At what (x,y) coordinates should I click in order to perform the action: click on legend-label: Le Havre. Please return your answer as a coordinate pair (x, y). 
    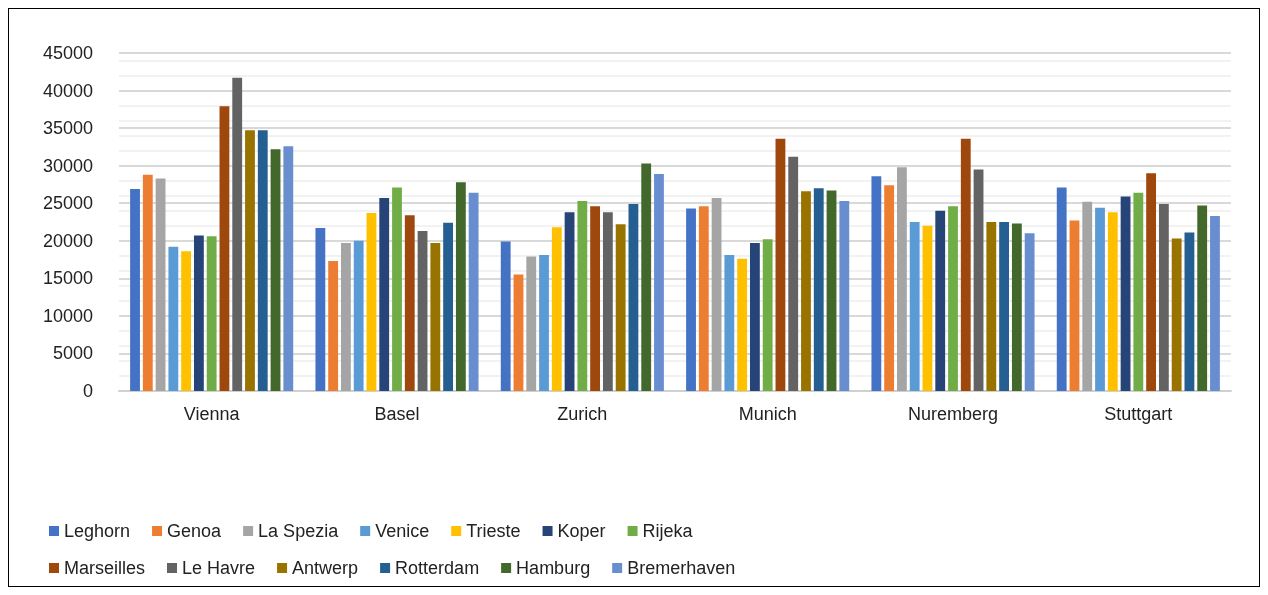
    Looking at the image, I should click on (219, 568).